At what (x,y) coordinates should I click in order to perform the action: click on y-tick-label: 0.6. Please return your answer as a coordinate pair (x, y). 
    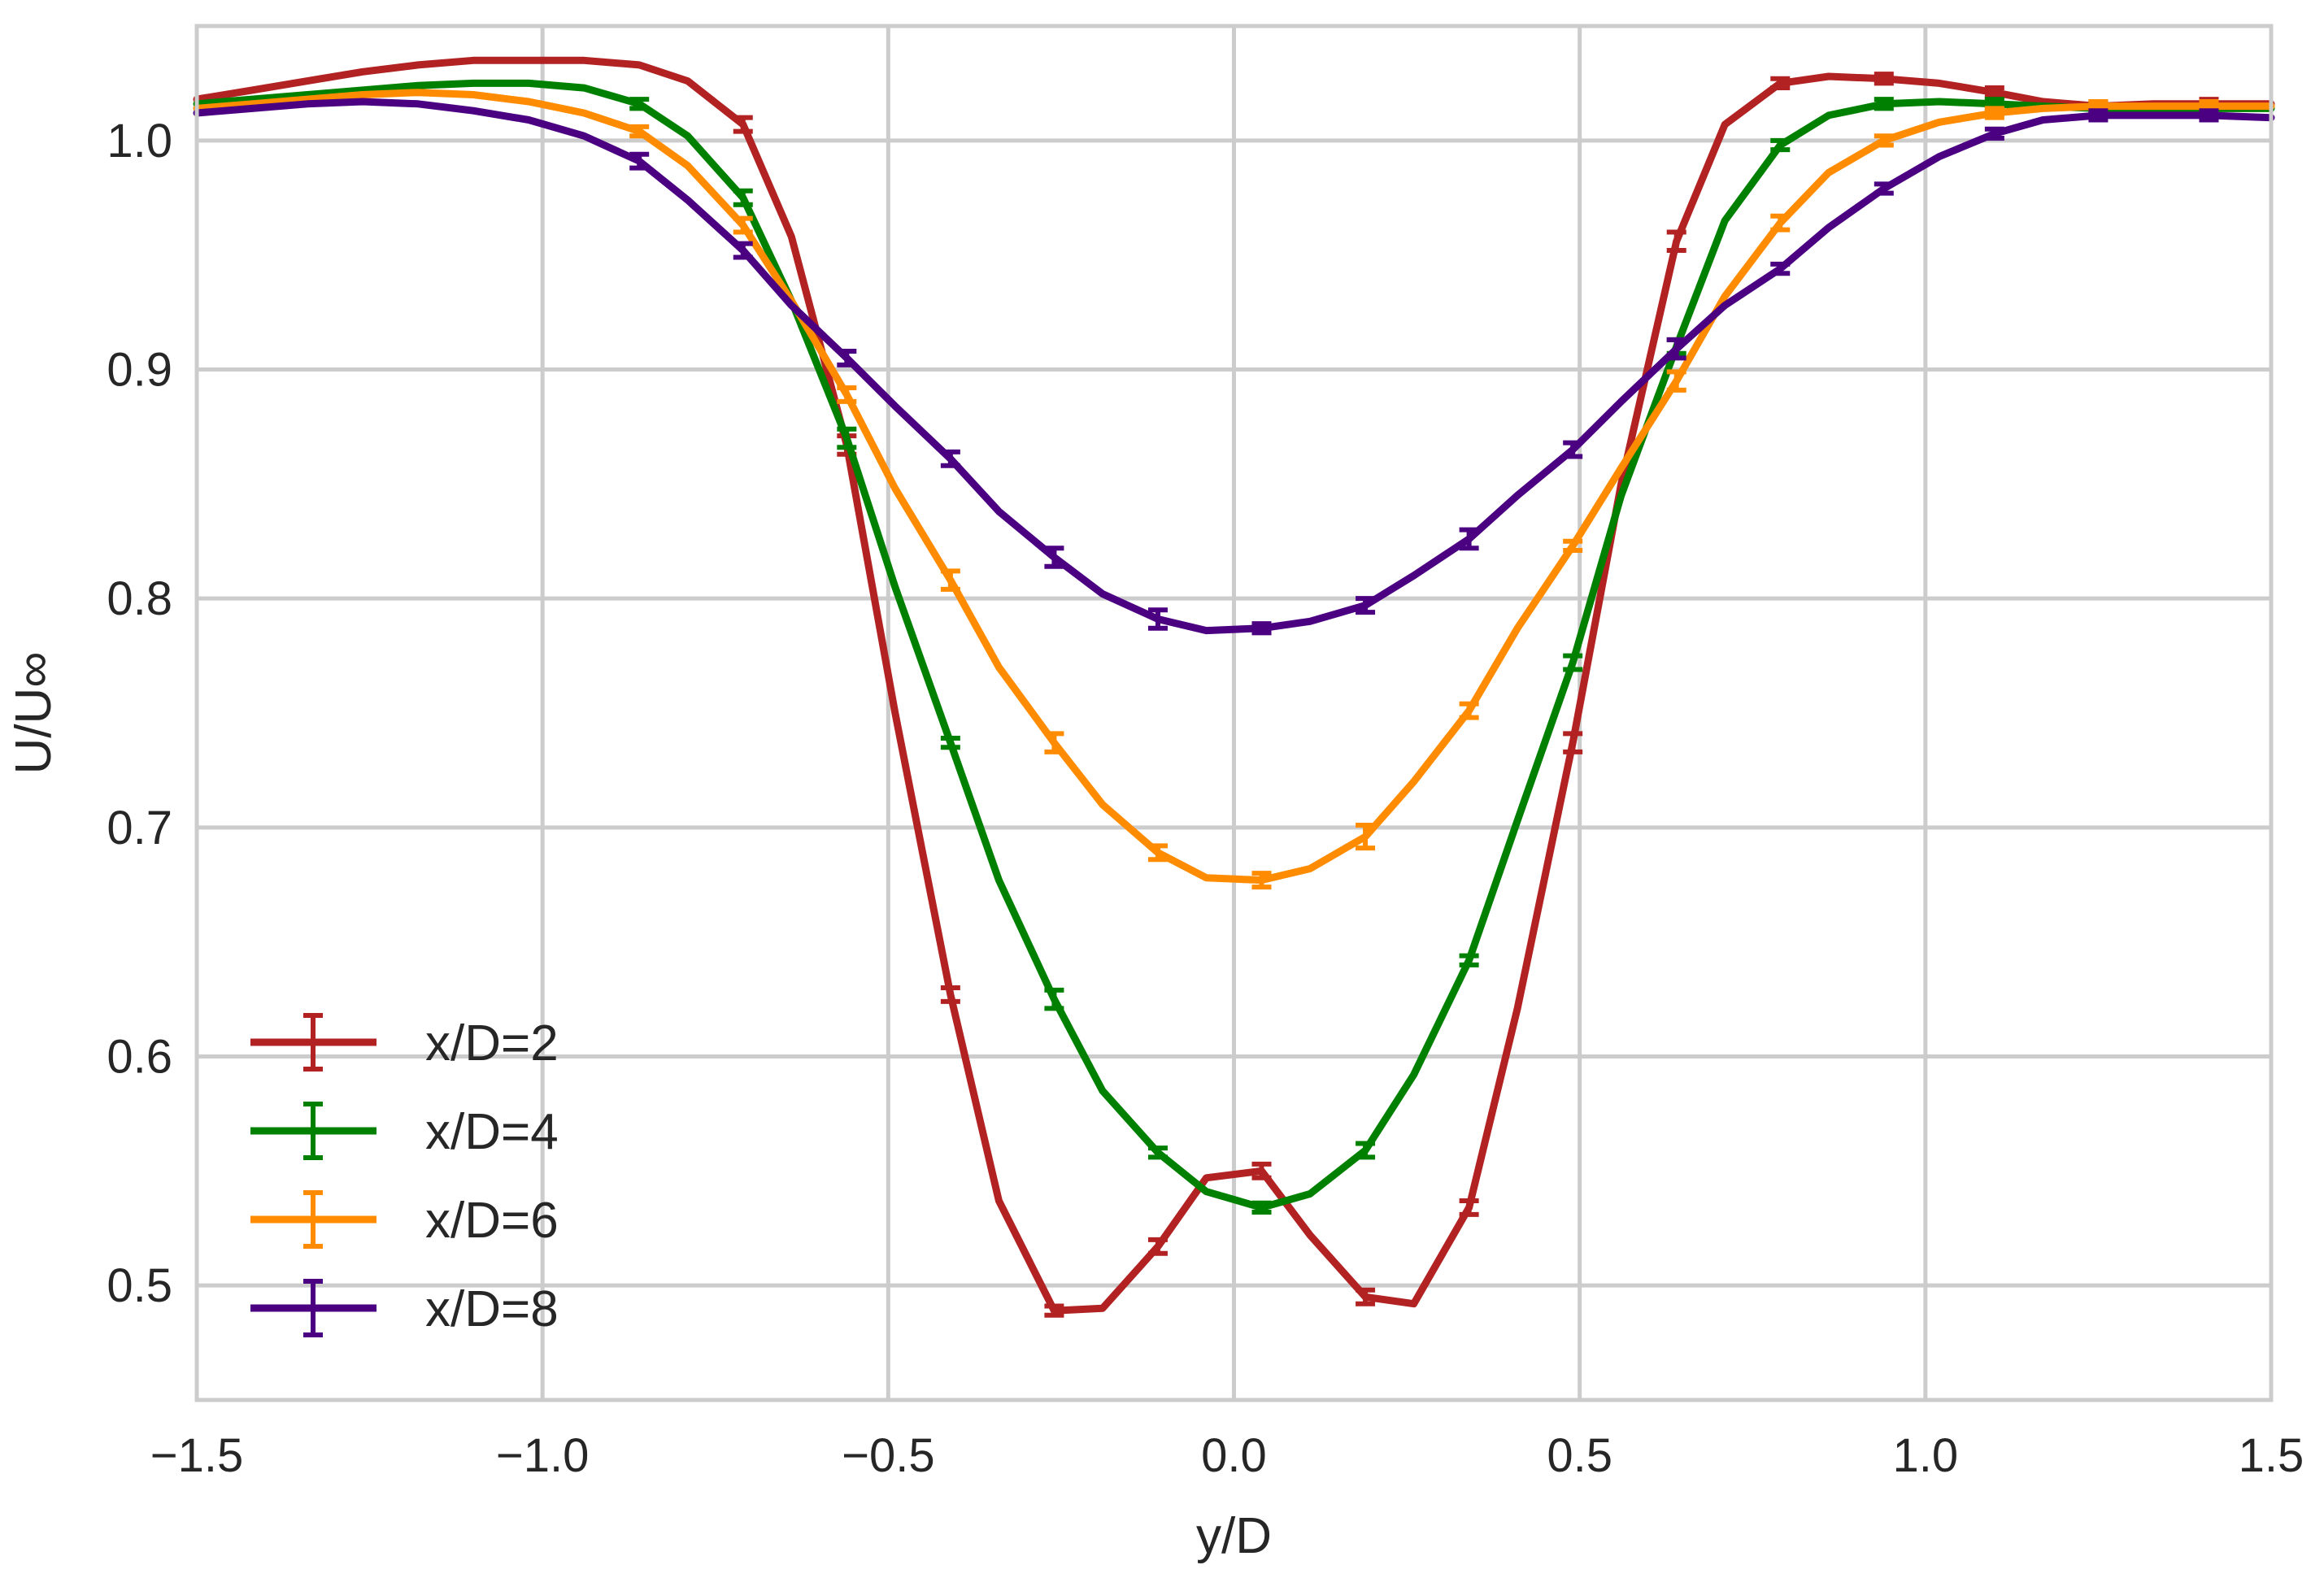
    Looking at the image, I should click on (139, 1057).